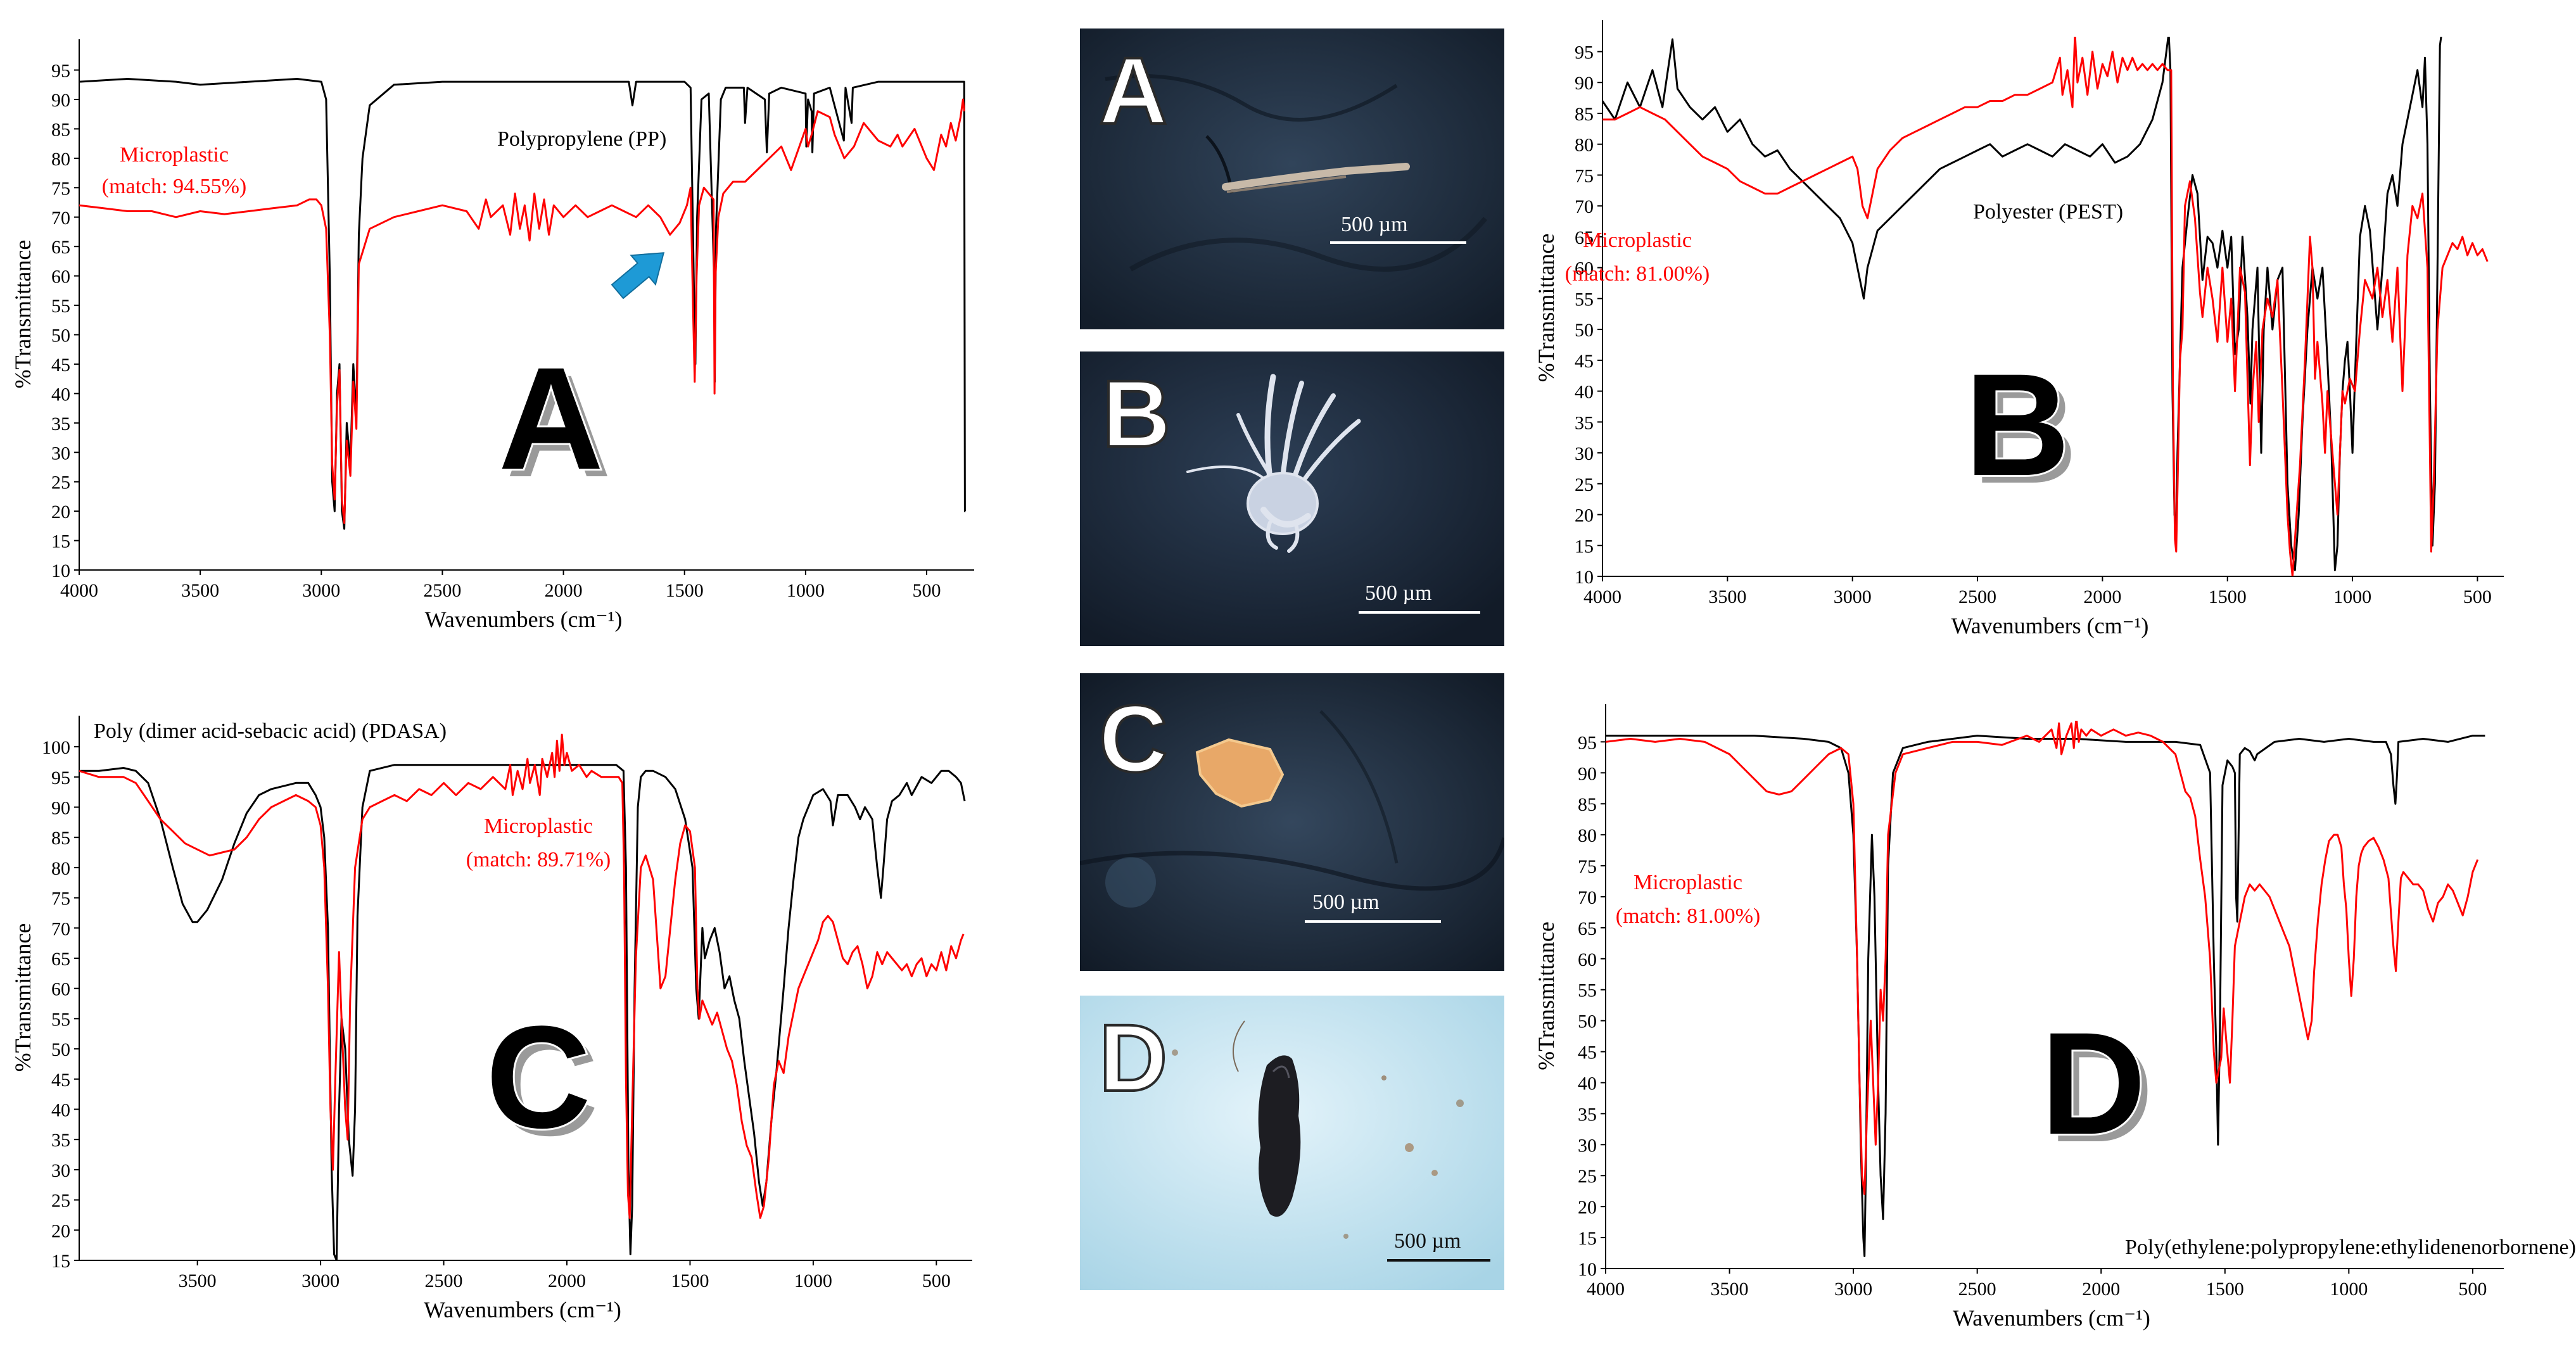 This screenshot has height=1349, width=2576. What do you see at coordinates (175, 186) in the screenshot?
I see `match-score-label: (match: 94.55%)` at bounding box center [175, 186].